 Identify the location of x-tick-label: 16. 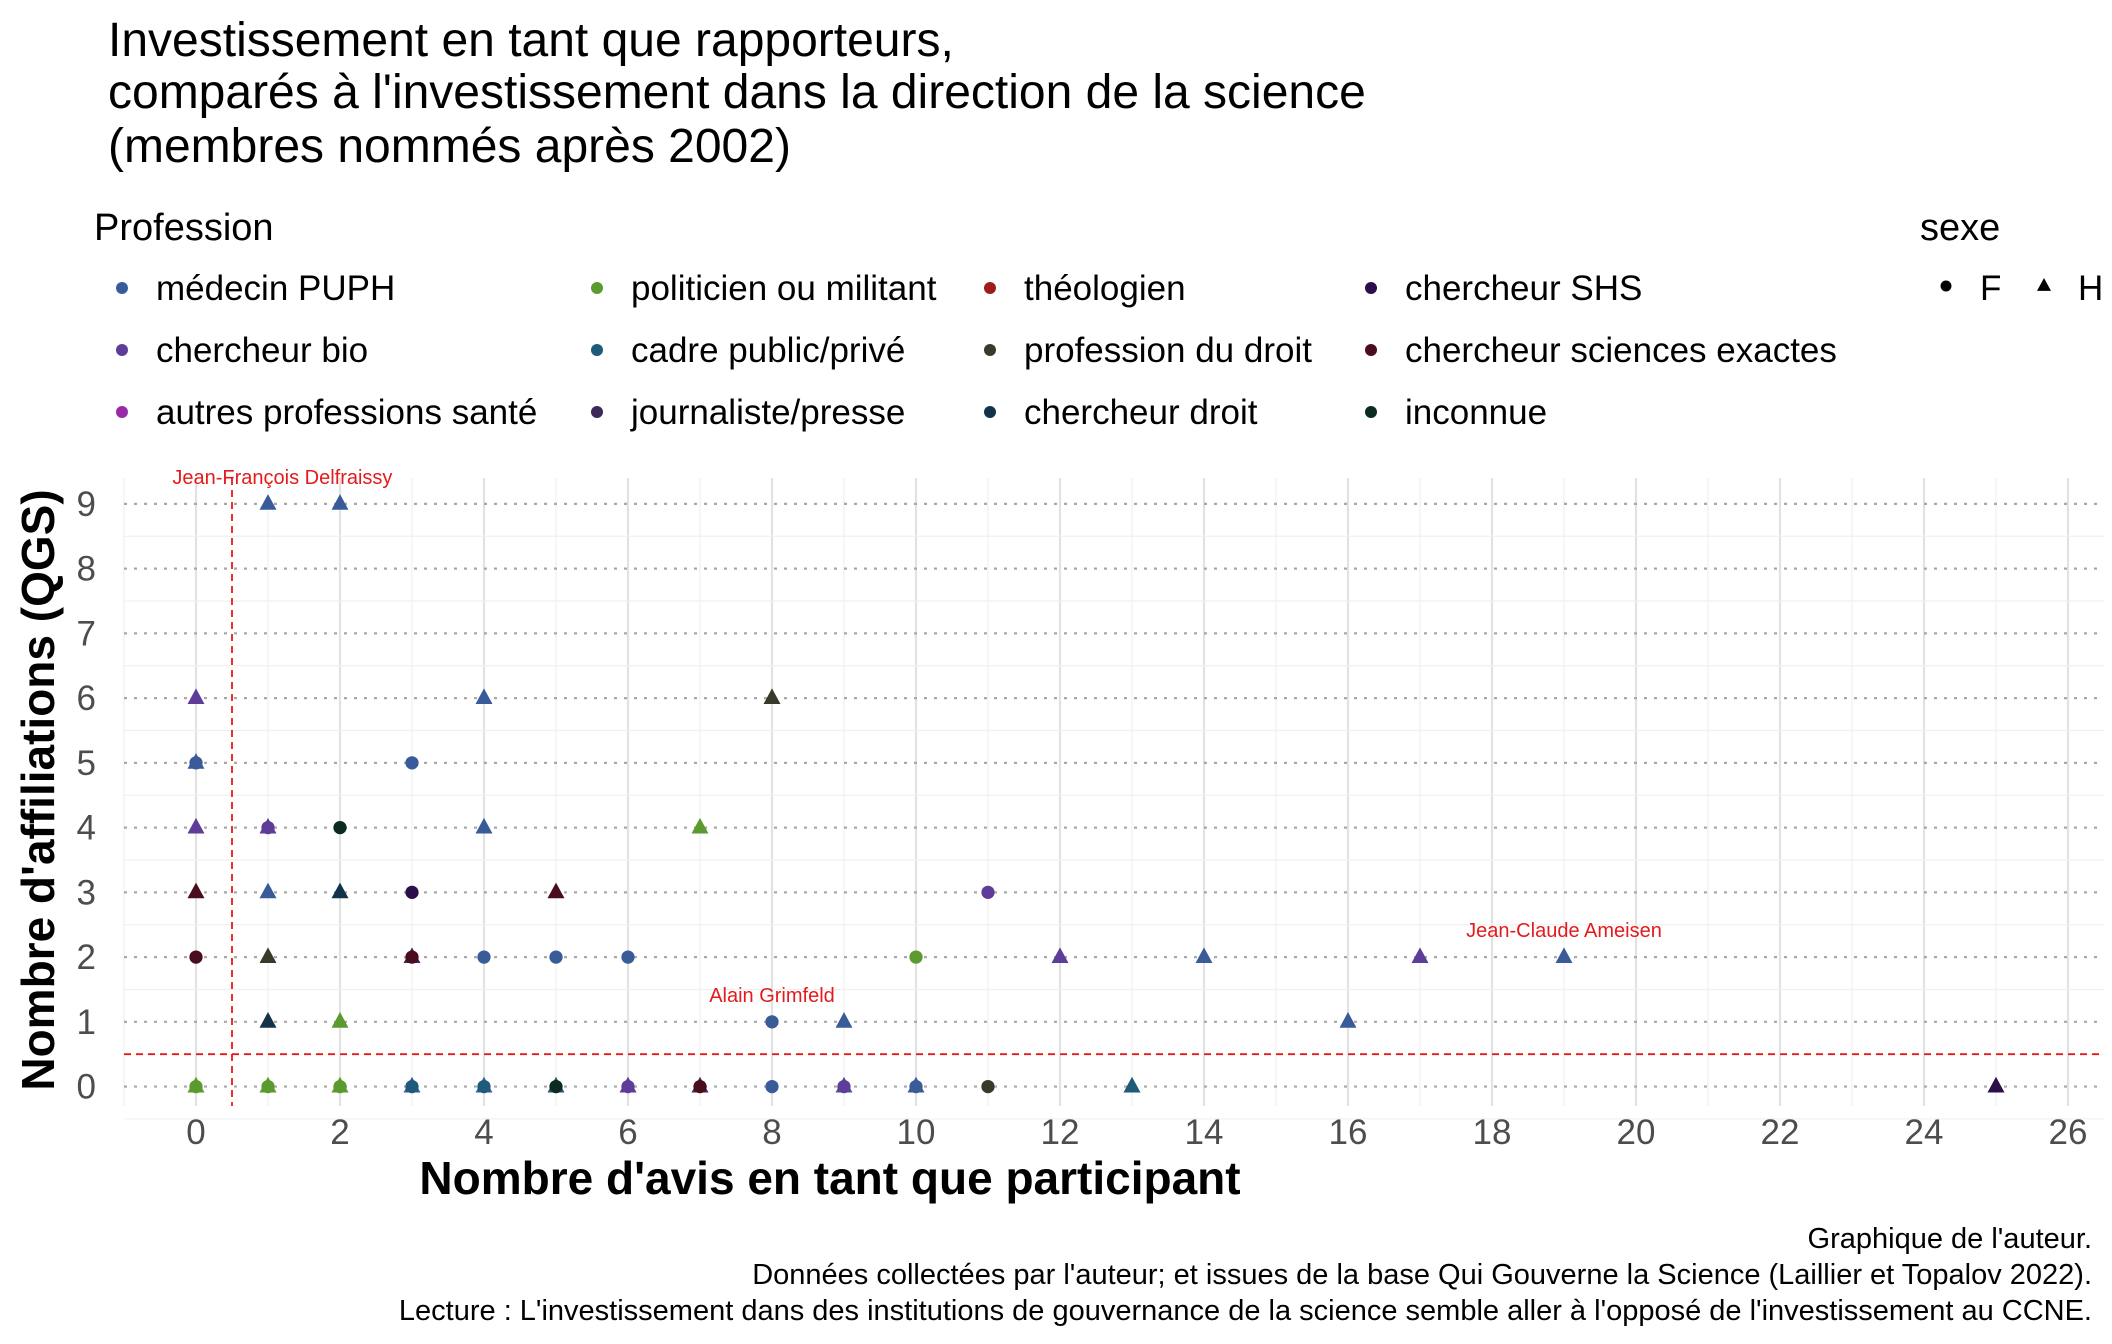
(1348, 1132).